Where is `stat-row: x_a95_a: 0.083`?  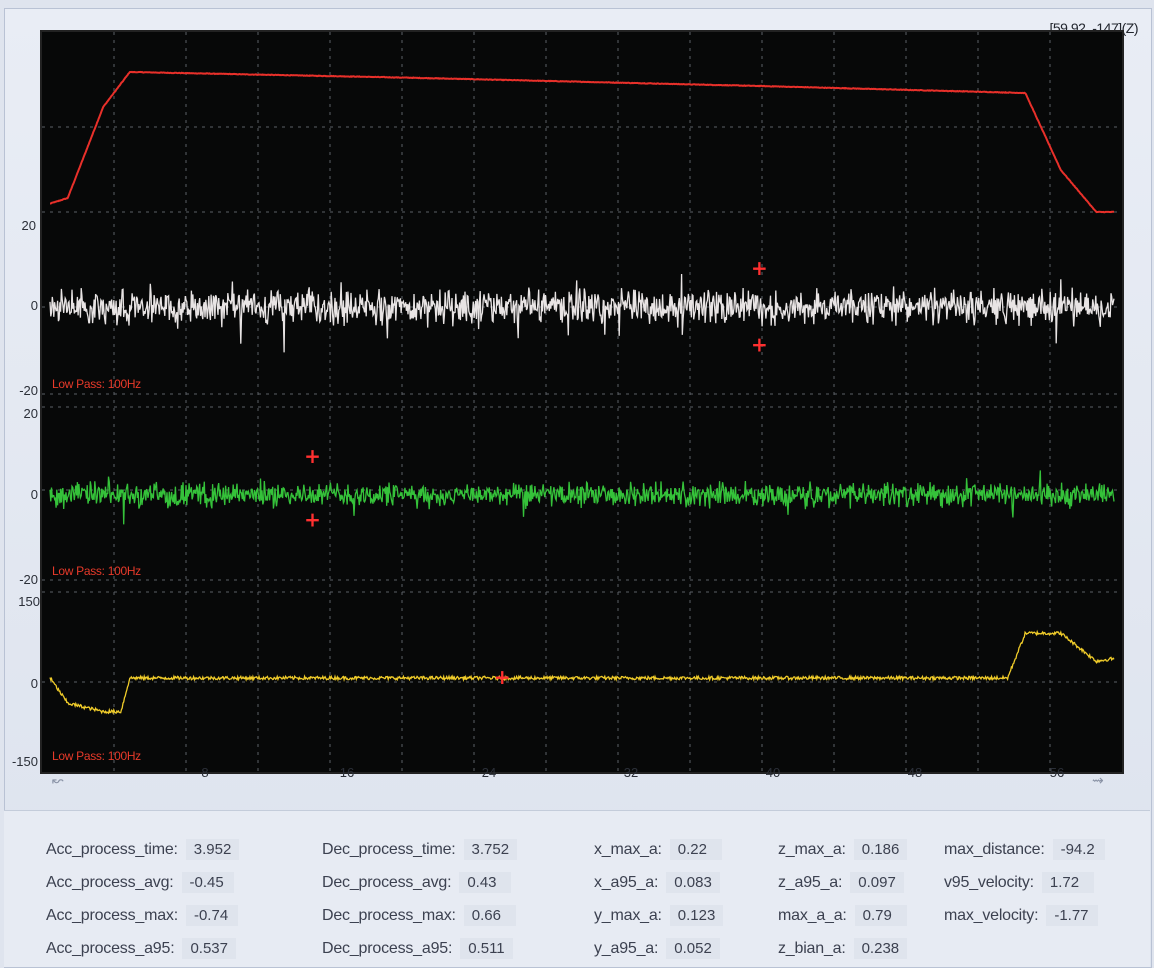 stat-row: x_a95_a: 0.083 is located at coordinates (658, 882).